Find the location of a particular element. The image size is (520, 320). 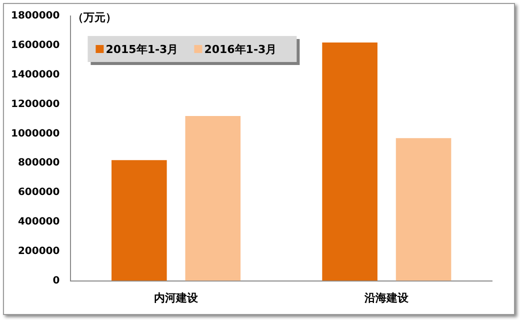

legend-label: 2016年1-3月 is located at coordinates (240, 49).